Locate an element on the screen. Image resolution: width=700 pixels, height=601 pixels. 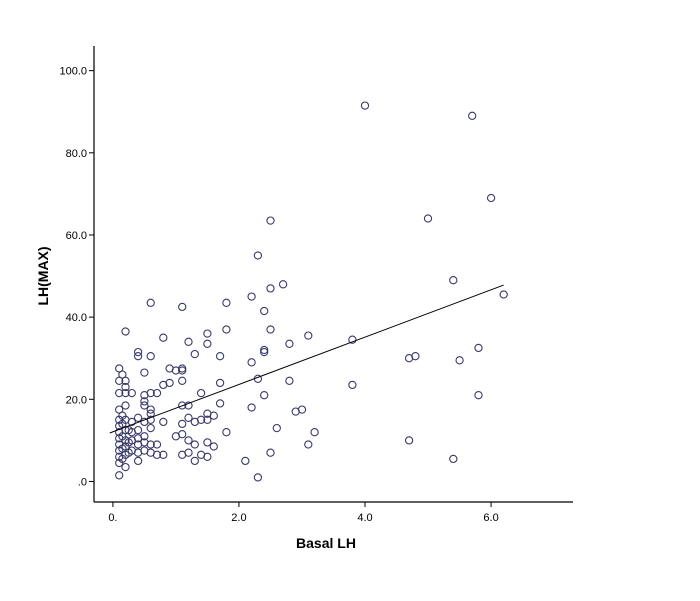
y-tick-label: 60.0 is located at coordinates (76, 236).